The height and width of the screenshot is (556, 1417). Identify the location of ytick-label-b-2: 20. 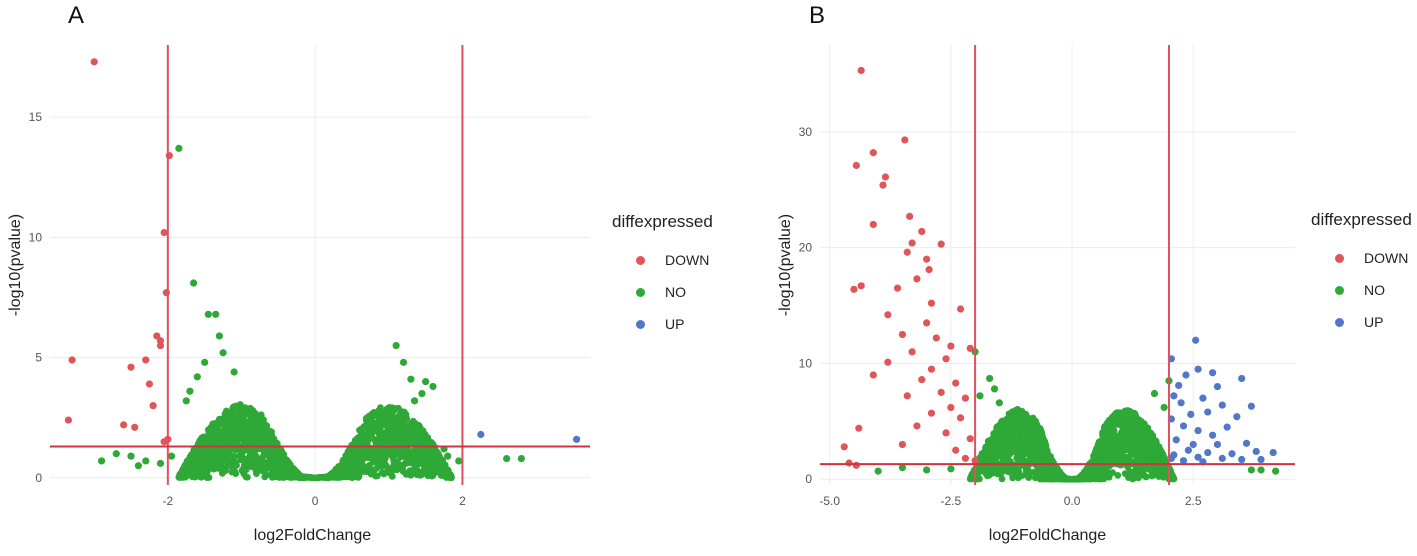
(806, 248).